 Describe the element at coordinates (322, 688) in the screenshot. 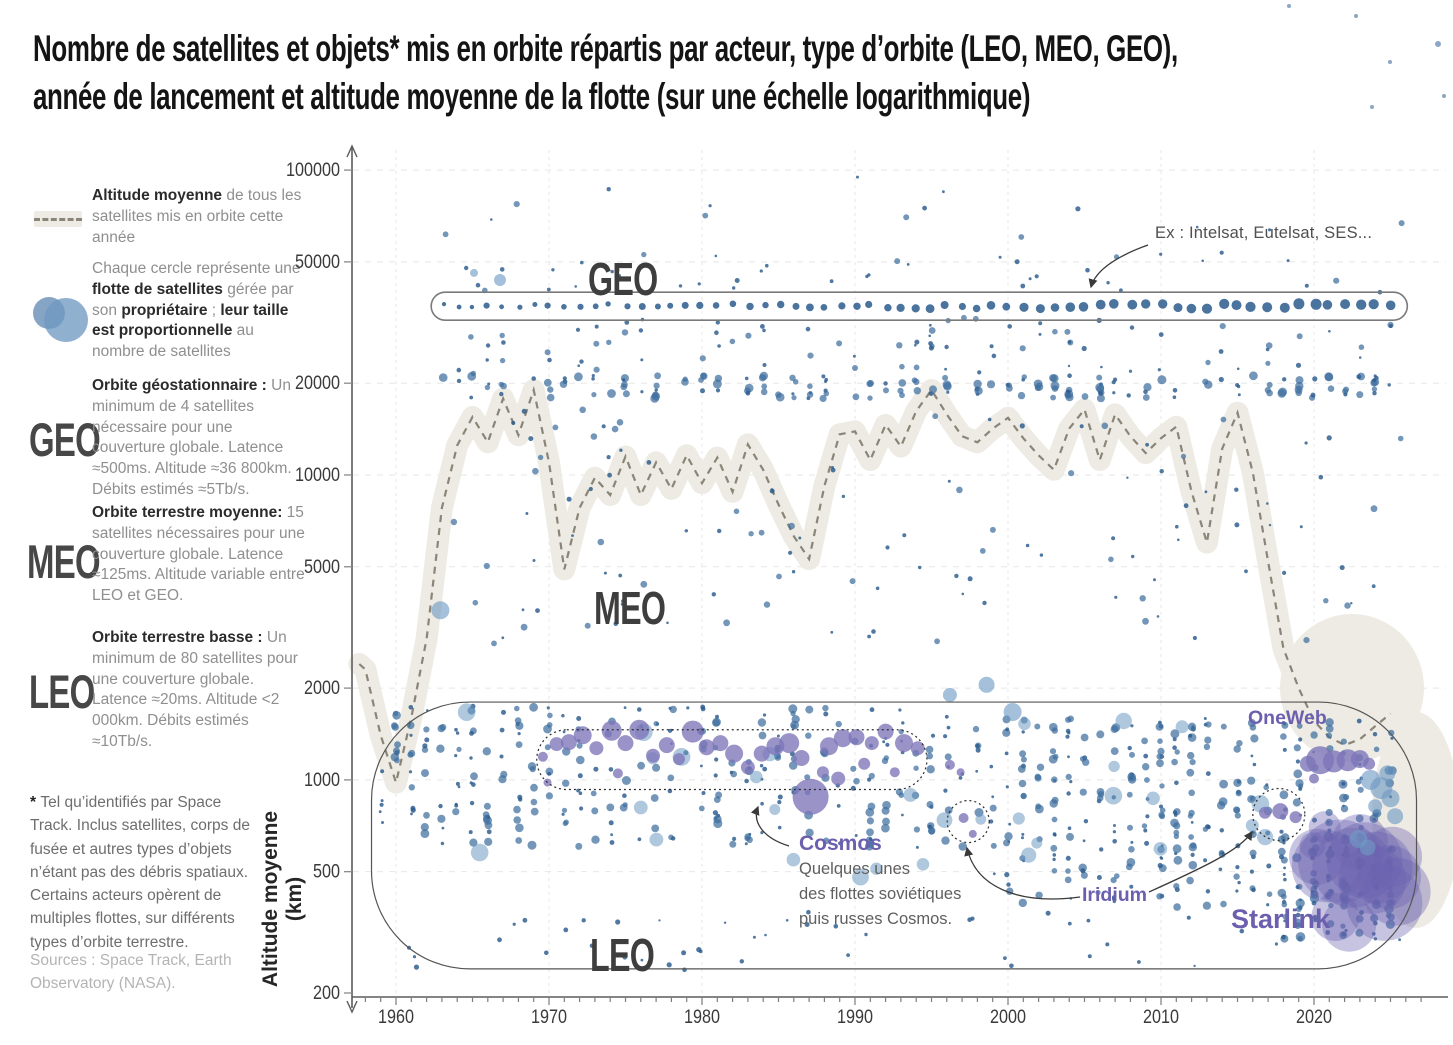

I see `y-tick-label: 2000` at that location.